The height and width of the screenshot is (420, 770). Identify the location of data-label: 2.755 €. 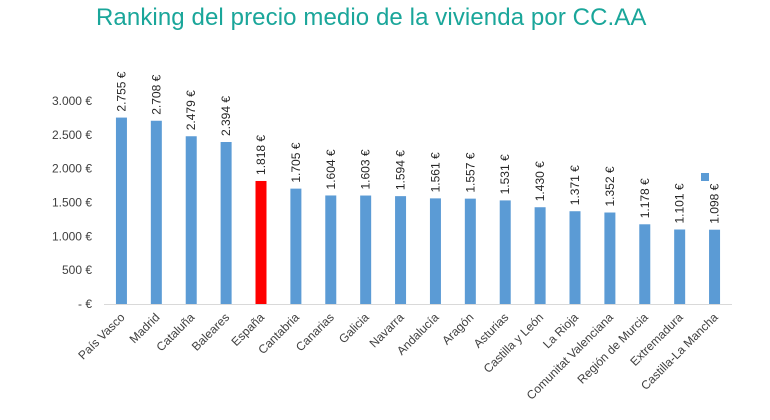
(121, 91).